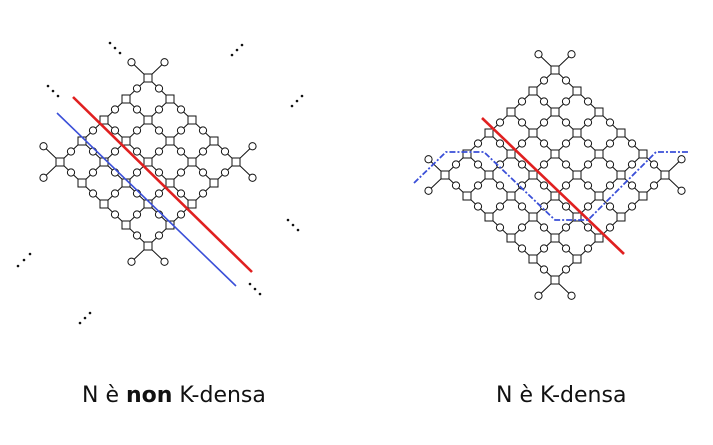  I want to click on caption-left-after: K-densa, so click(219, 395).